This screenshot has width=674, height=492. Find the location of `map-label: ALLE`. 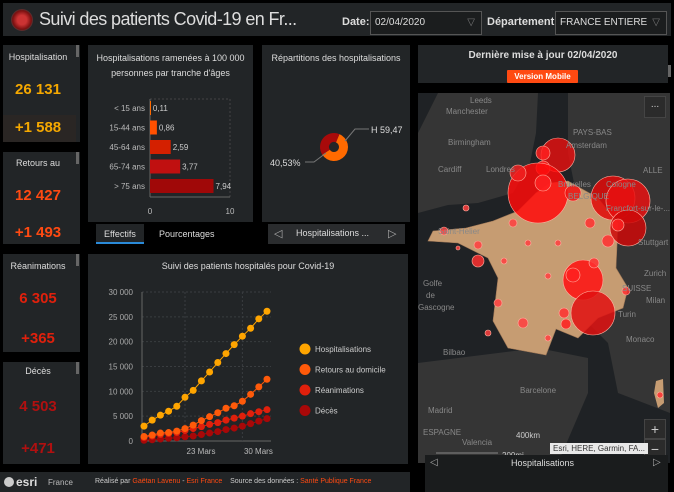

map-label: ALLE is located at coordinates (653, 170).